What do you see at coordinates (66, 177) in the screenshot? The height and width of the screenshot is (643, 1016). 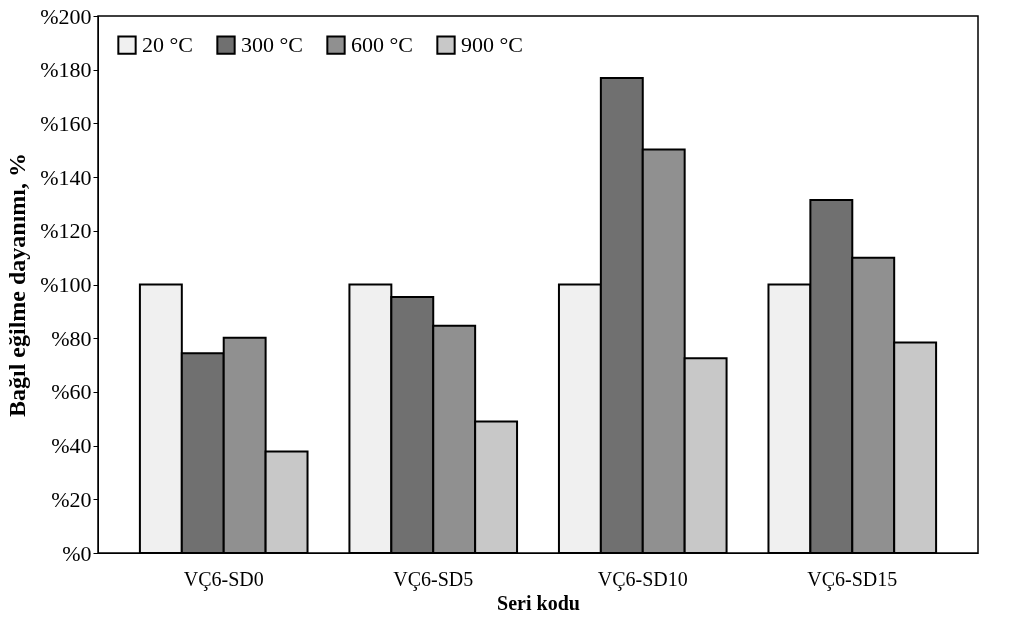 I see `y-tick-label: %140` at bounding box center [66, 177].